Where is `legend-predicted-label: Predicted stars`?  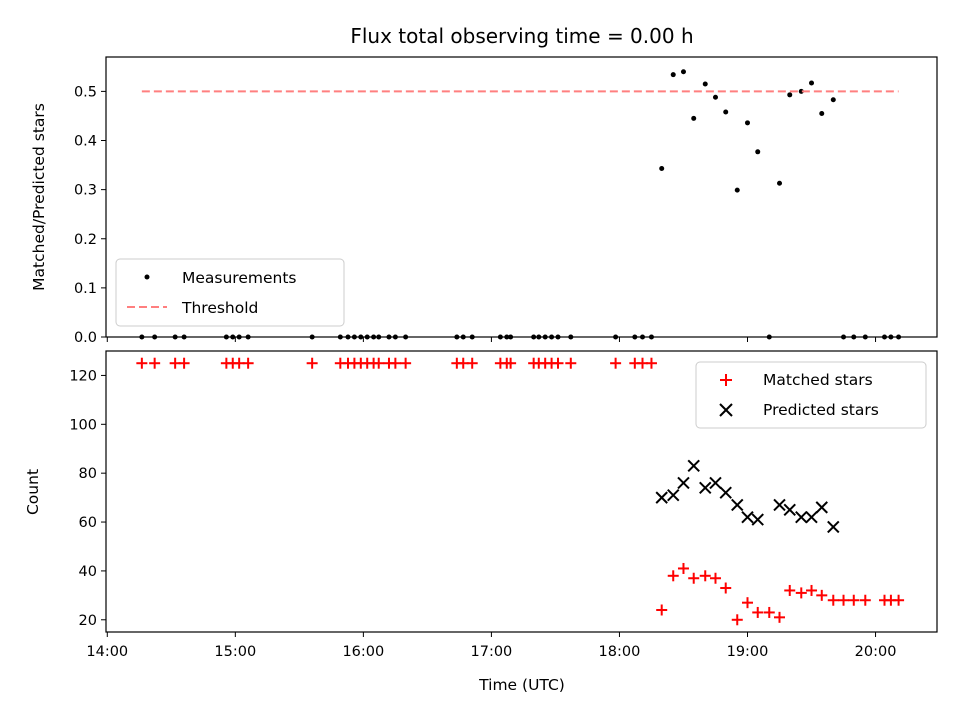 legend-predicted-label: Predicted stars is located at coordinates (821, 410).